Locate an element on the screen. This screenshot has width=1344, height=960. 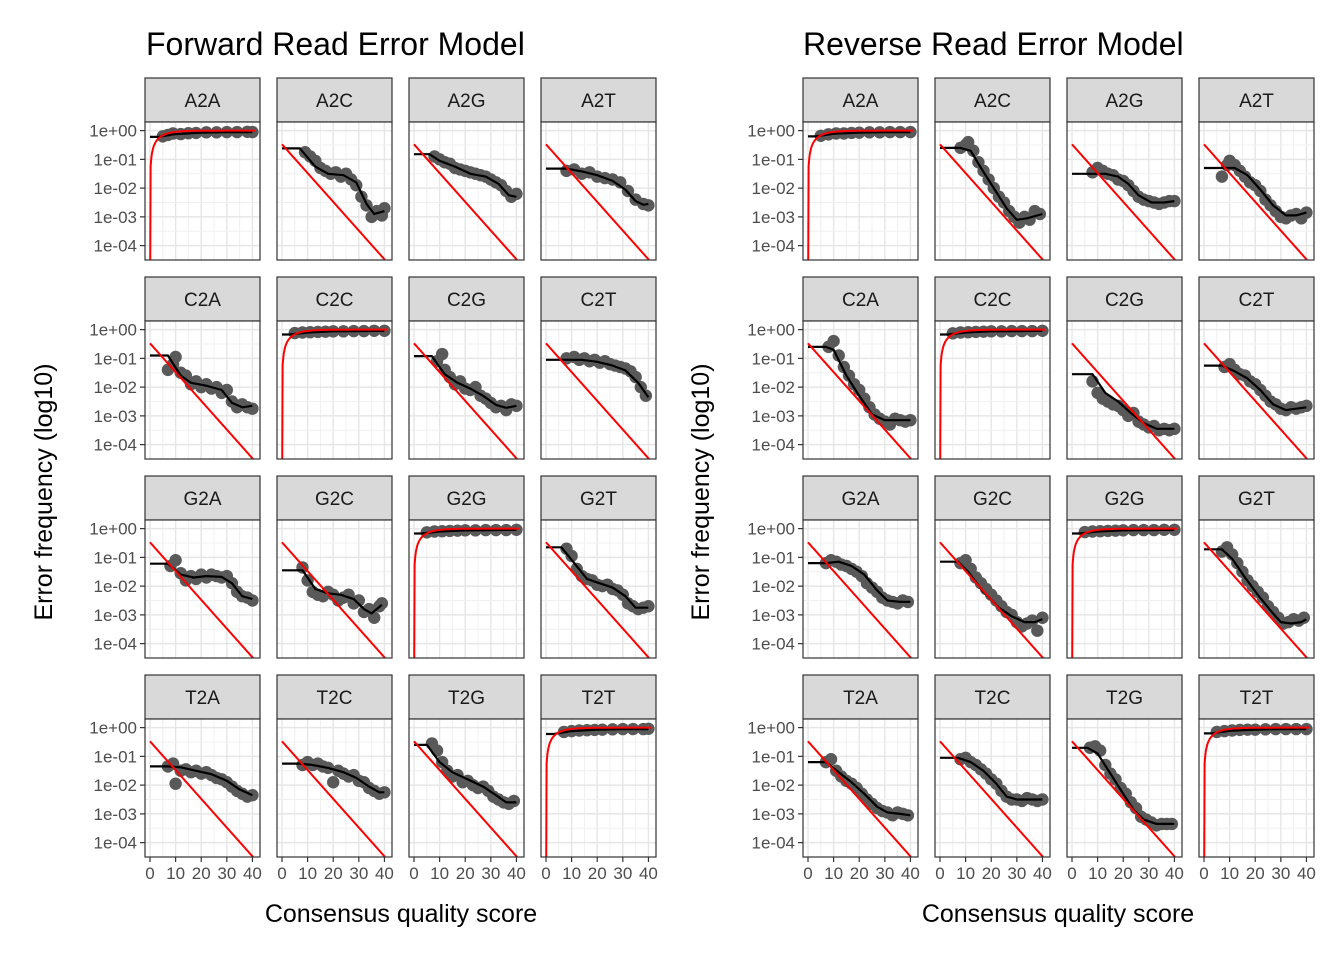
reverse-panel-c2c-fitted-line is located at coordinates (991, 332).